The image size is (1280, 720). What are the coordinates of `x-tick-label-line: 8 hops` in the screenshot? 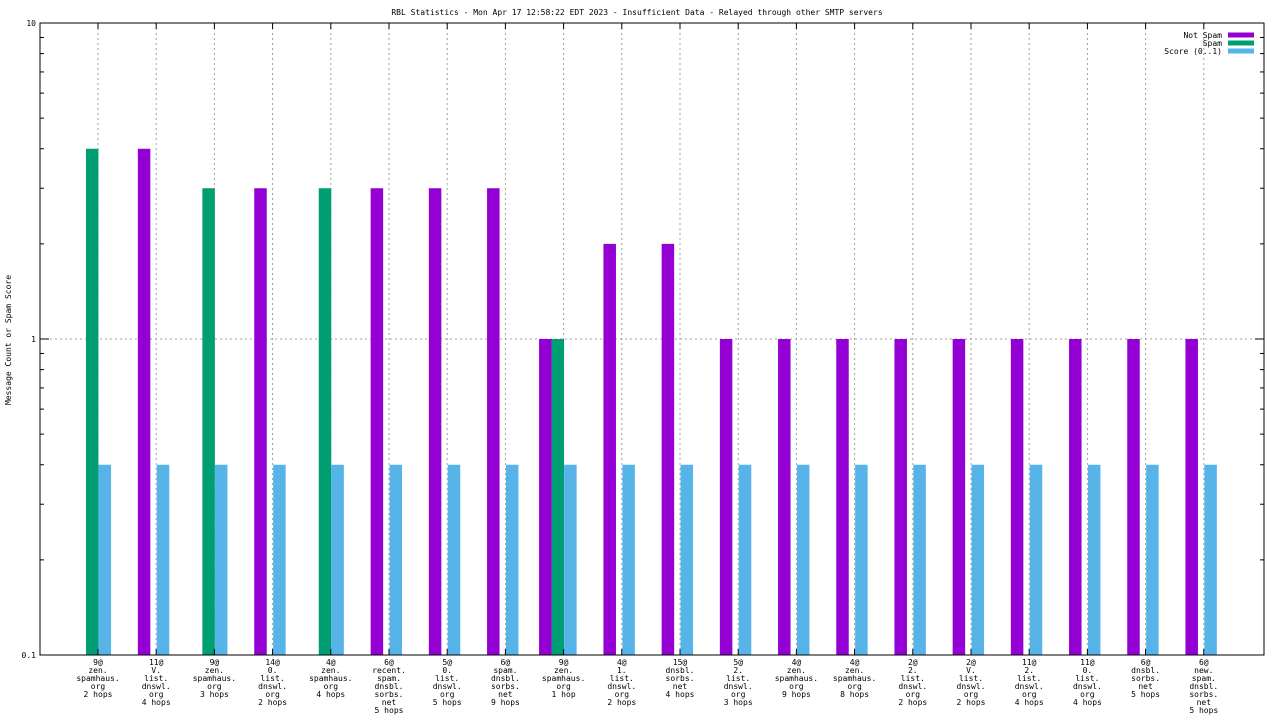 It's located at (854, 694).